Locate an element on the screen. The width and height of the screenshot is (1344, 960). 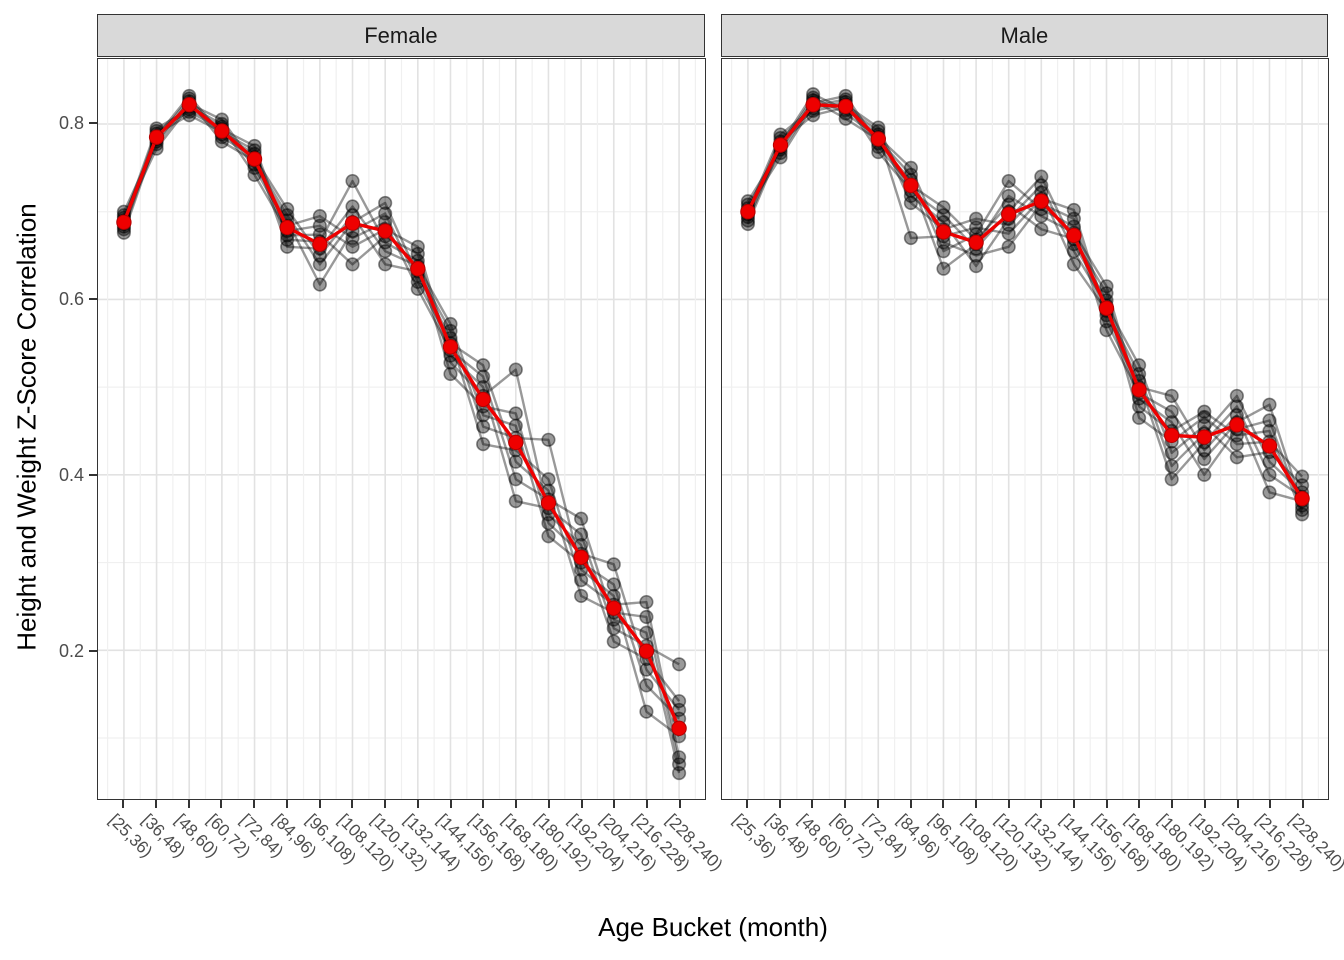
y-tick-label: 0.6 is located at coordinates (71, 299).